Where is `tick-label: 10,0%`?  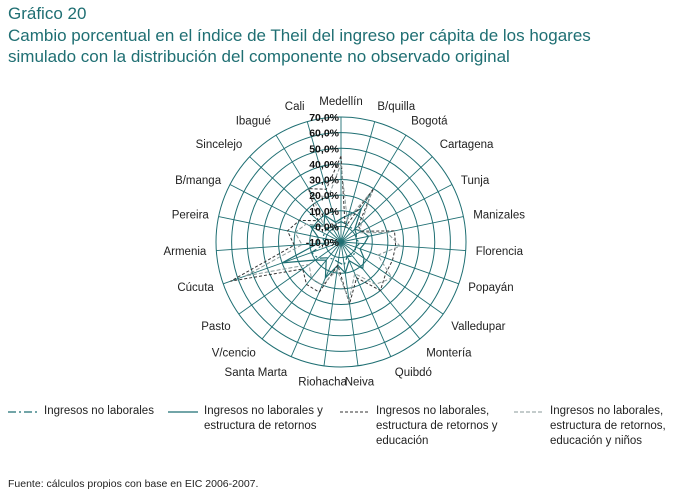 tick-label: 10,0% is located at coordinates (324, 212).